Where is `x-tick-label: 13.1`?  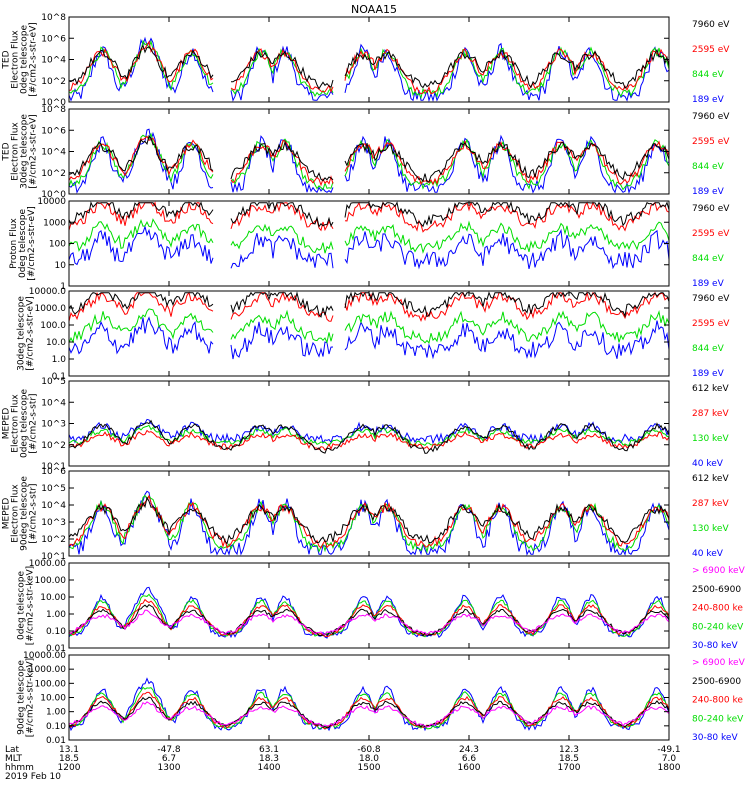
x-tick-label: 13.1 is located at coordinates (69, 750).